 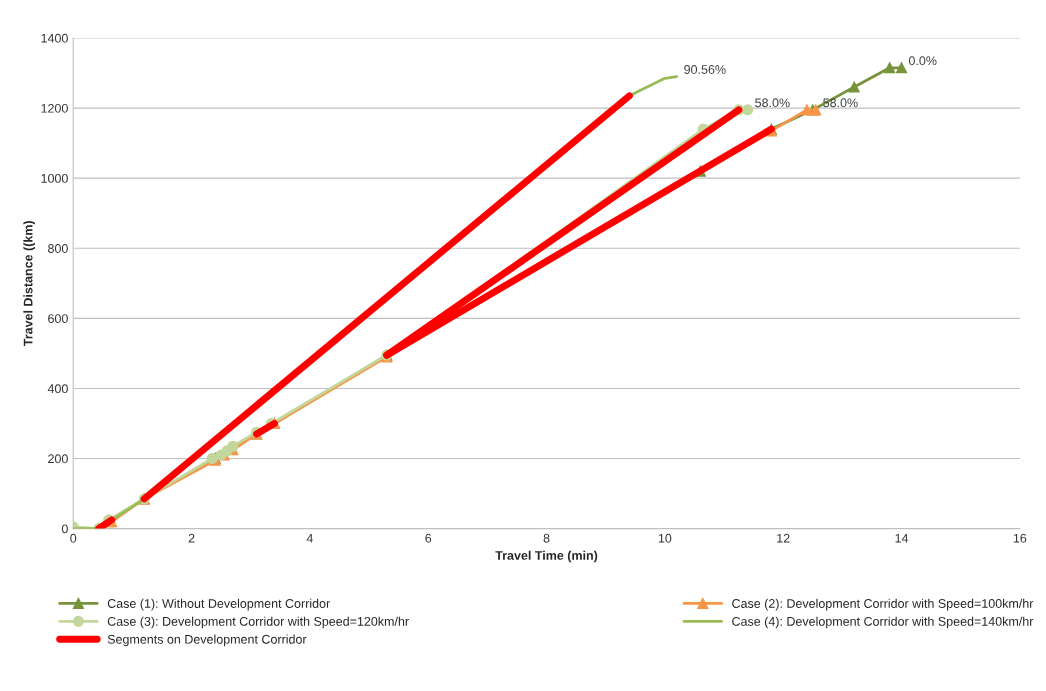 I want to click on x-tick-label: 6, so click(x=428, y=538).